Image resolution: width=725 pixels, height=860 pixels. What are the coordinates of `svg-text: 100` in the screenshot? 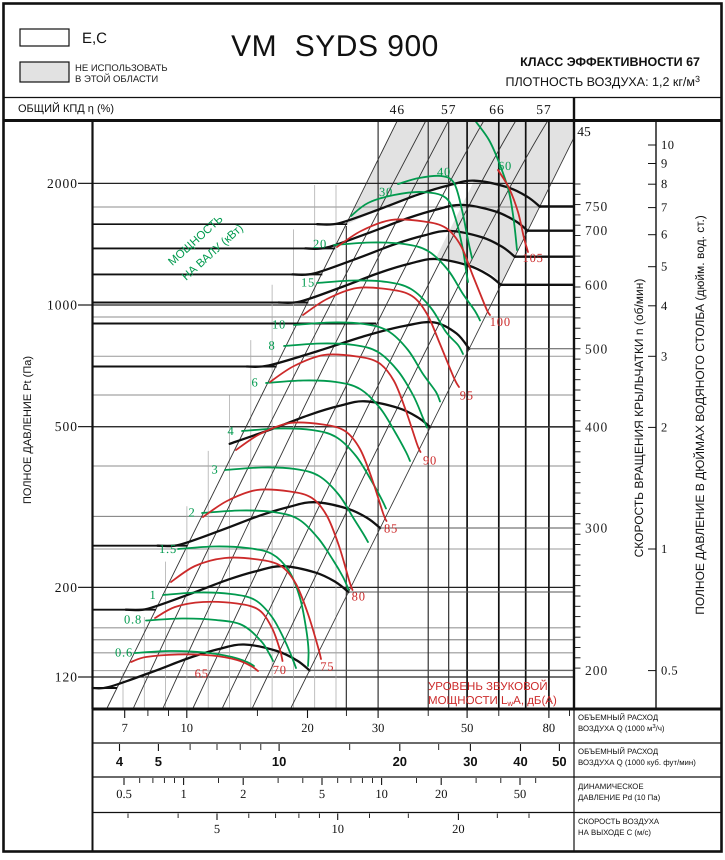 It's located at (500, 322).